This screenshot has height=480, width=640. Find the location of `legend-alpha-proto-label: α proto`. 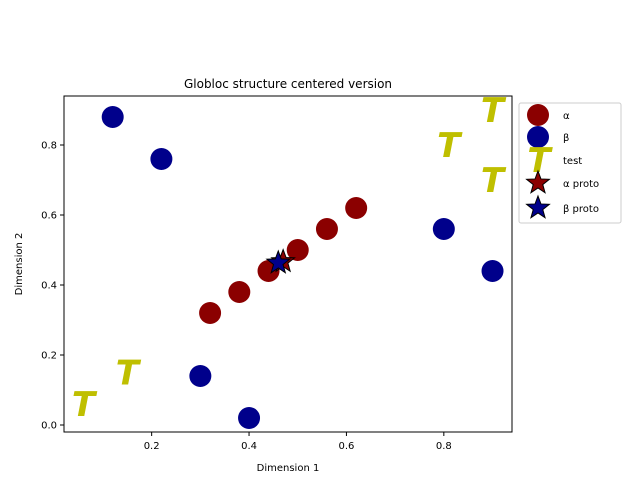

legend-alpha-proto-label: α proto is located at coordinates (581, 184).